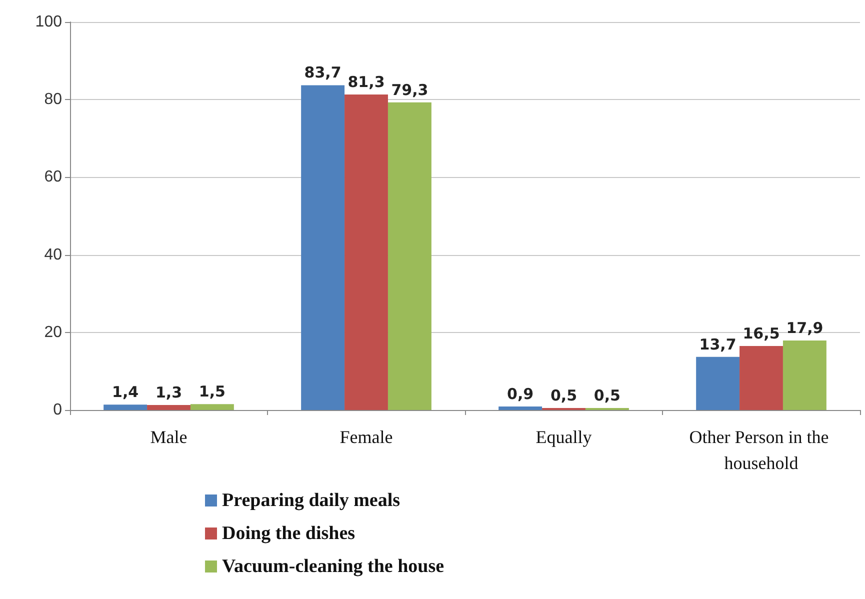  What do you see at coordinates (323, 73) in the screenshot?
I see `data-label: 83,7` at bounding box center [323, 73].